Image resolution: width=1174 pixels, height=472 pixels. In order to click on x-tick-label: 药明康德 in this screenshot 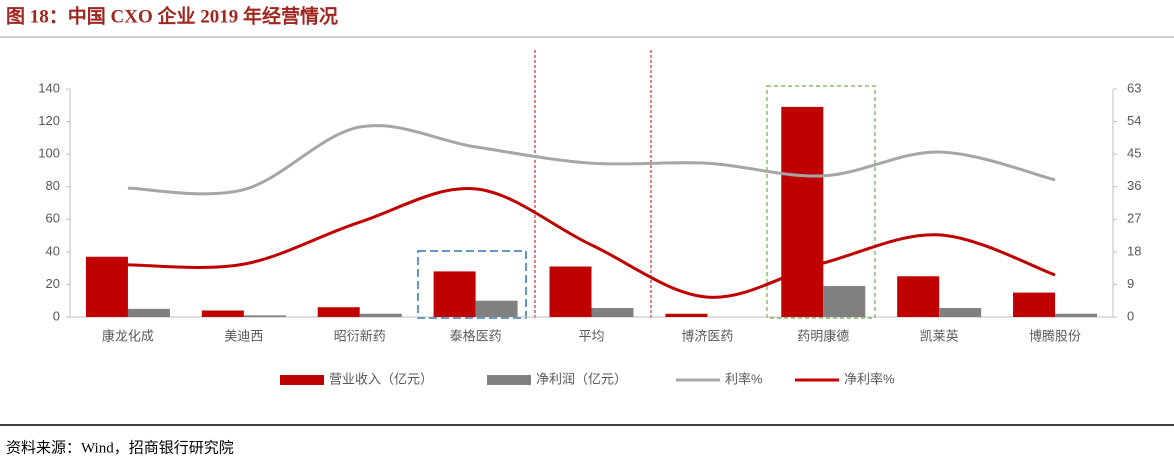, I will do `click(823, 335)`.